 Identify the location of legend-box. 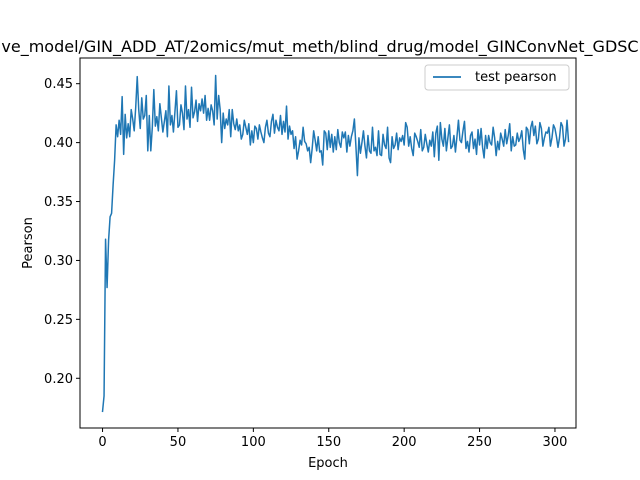
(497, 77).